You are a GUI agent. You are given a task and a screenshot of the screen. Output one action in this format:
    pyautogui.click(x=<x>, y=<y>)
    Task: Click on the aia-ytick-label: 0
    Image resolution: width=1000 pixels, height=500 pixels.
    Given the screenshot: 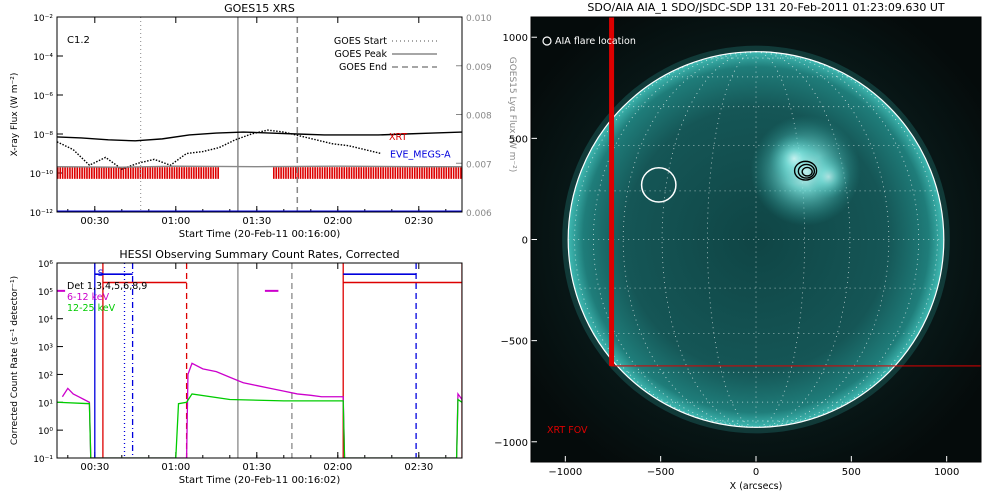 What is the action you would take?
    pyautogui.click(x=525, y=241)
    